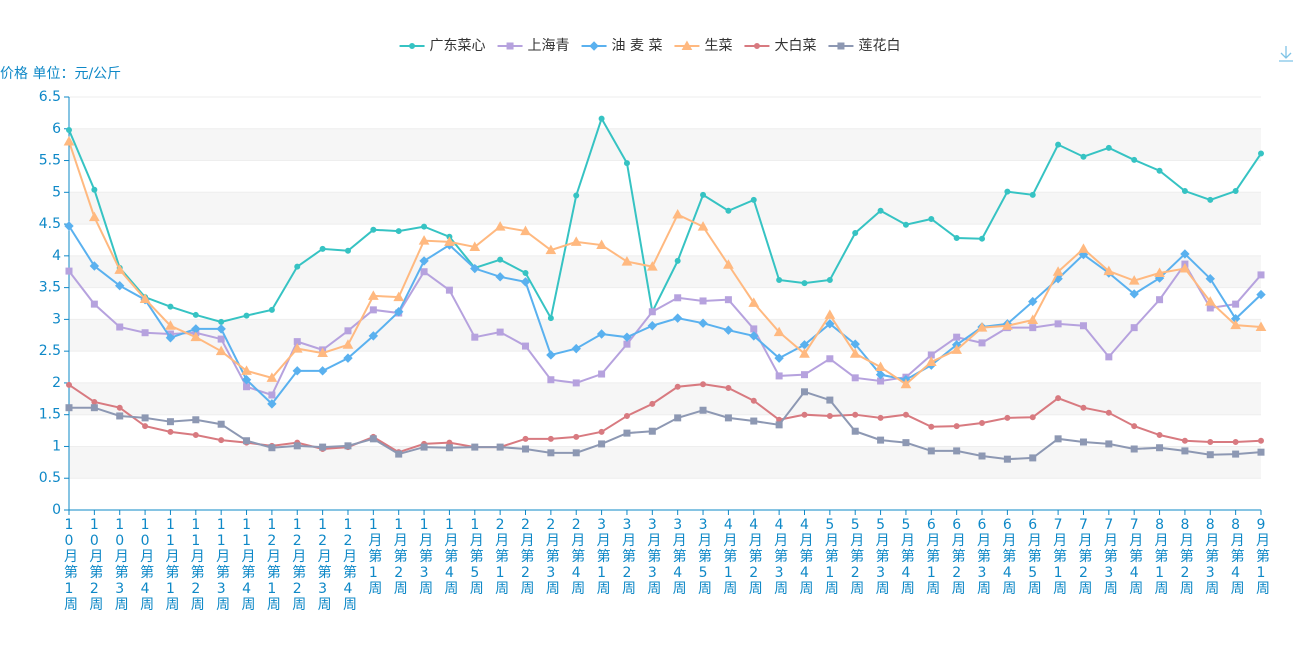 The image size is (1300, 650). I want to click on x-tick-label: 8月第3周, so click(1212, 557).